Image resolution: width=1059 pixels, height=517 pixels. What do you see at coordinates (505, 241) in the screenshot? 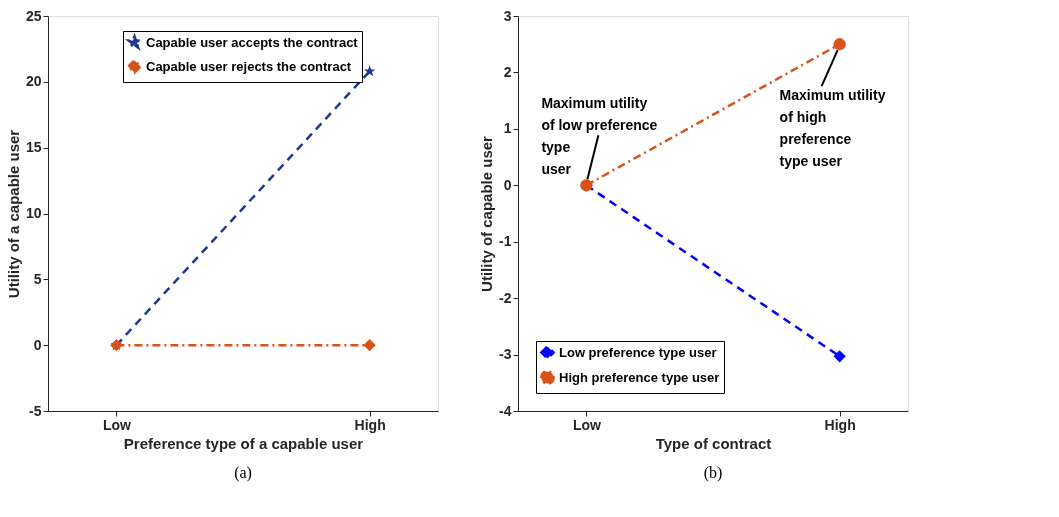
I see `y-tick-label: -1` at bounding box center [505, 241].